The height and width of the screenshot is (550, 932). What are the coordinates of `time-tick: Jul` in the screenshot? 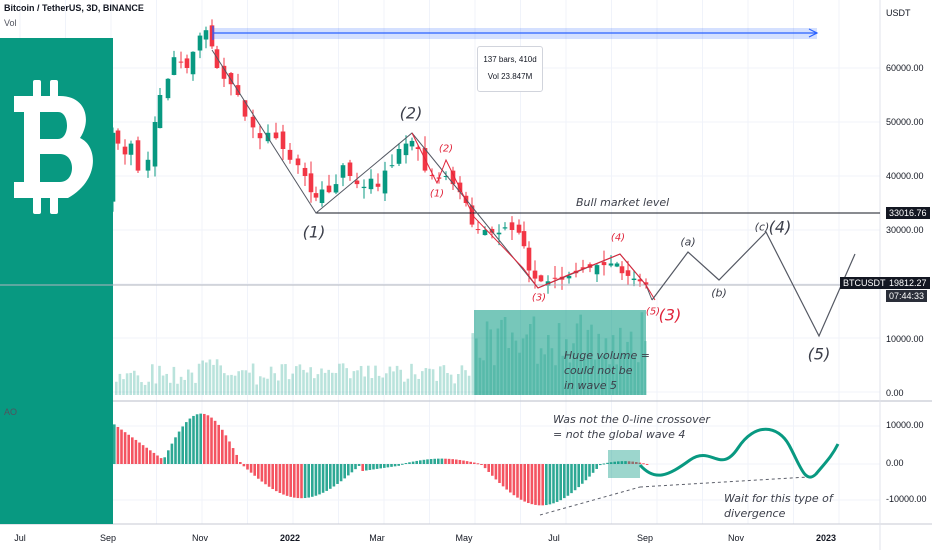 It's located at (20, 538).